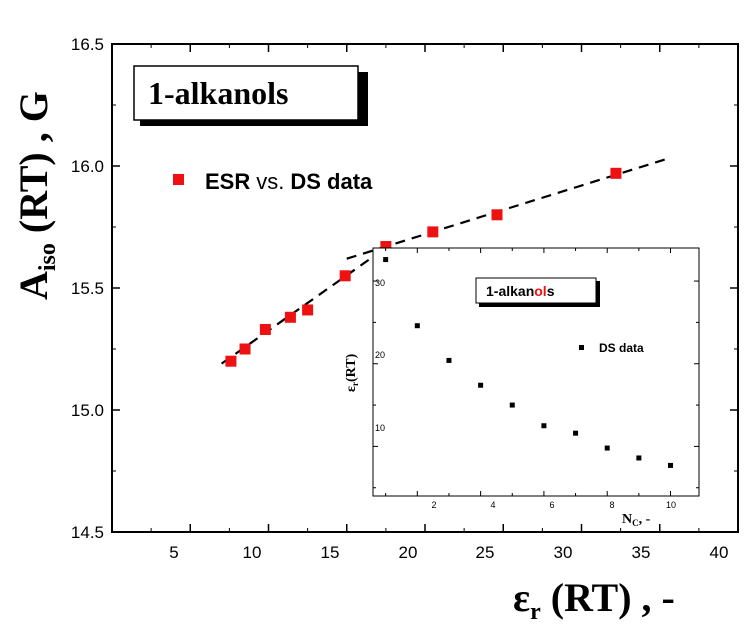  What do you see at coordinates (492, 505) in the screenshot?
I see `inset-x-tick-label: 4` at bounding box center [492, 505].